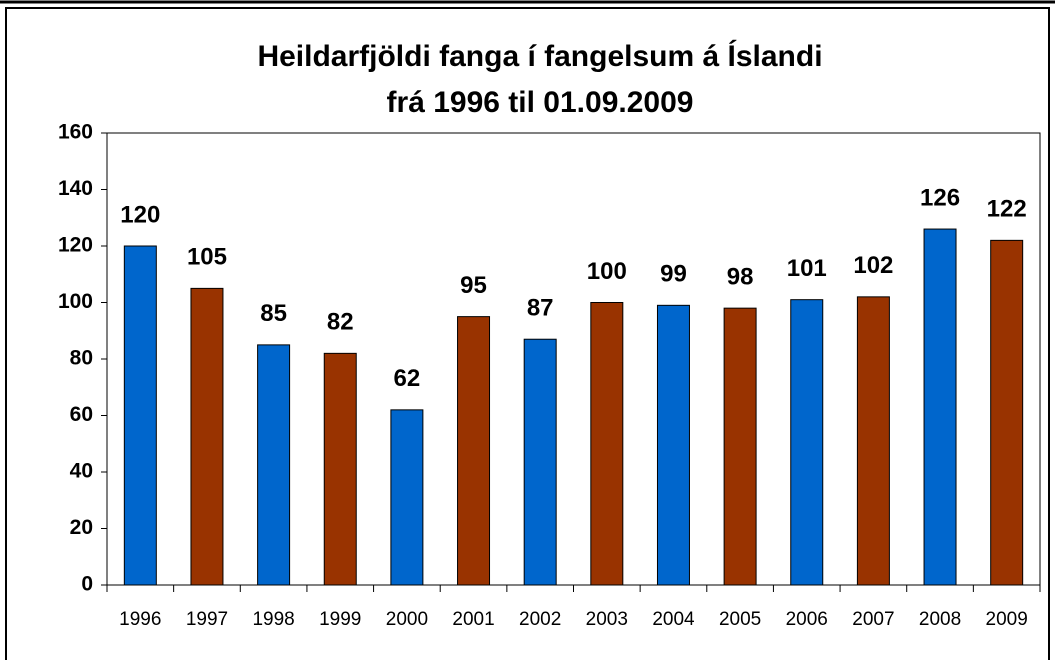  What do you see at coordinates (81, 414) in the screenshot?
I see `y-tick-label: 60` at bounding box center [81, 414].